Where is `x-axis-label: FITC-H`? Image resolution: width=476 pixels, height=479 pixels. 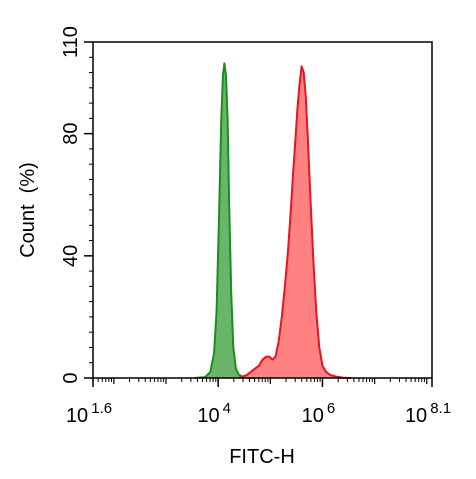
x-axis-label: FITC-H is located at coordinates (262, 457).